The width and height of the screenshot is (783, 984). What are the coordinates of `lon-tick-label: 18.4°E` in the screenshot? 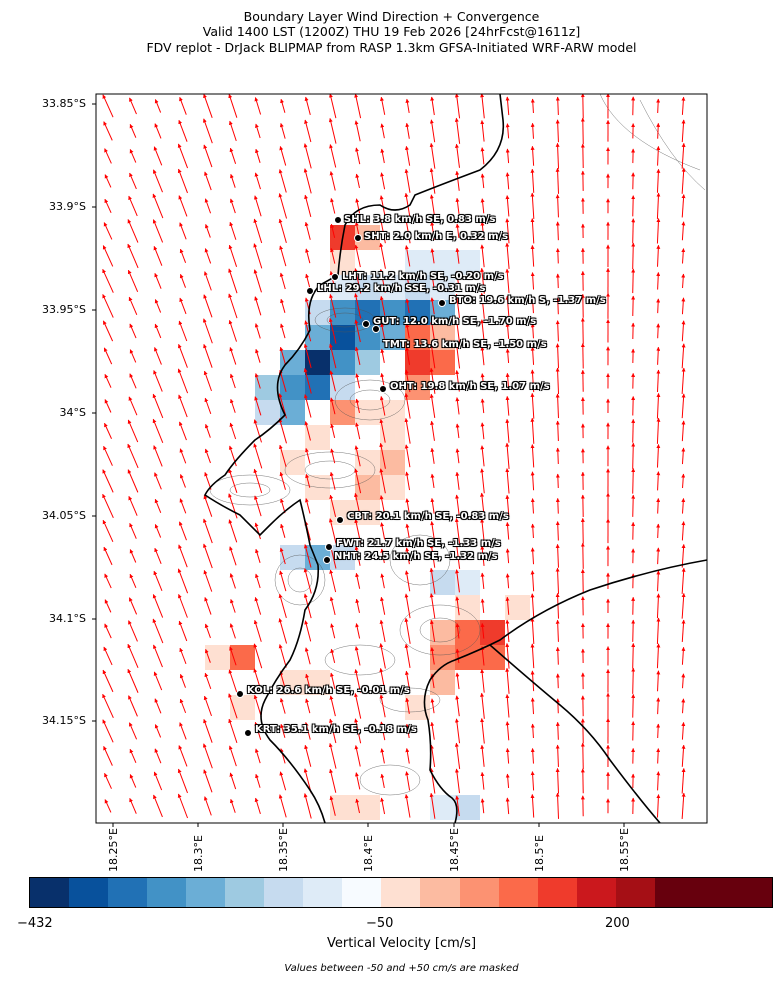 It's located at (368, 853).